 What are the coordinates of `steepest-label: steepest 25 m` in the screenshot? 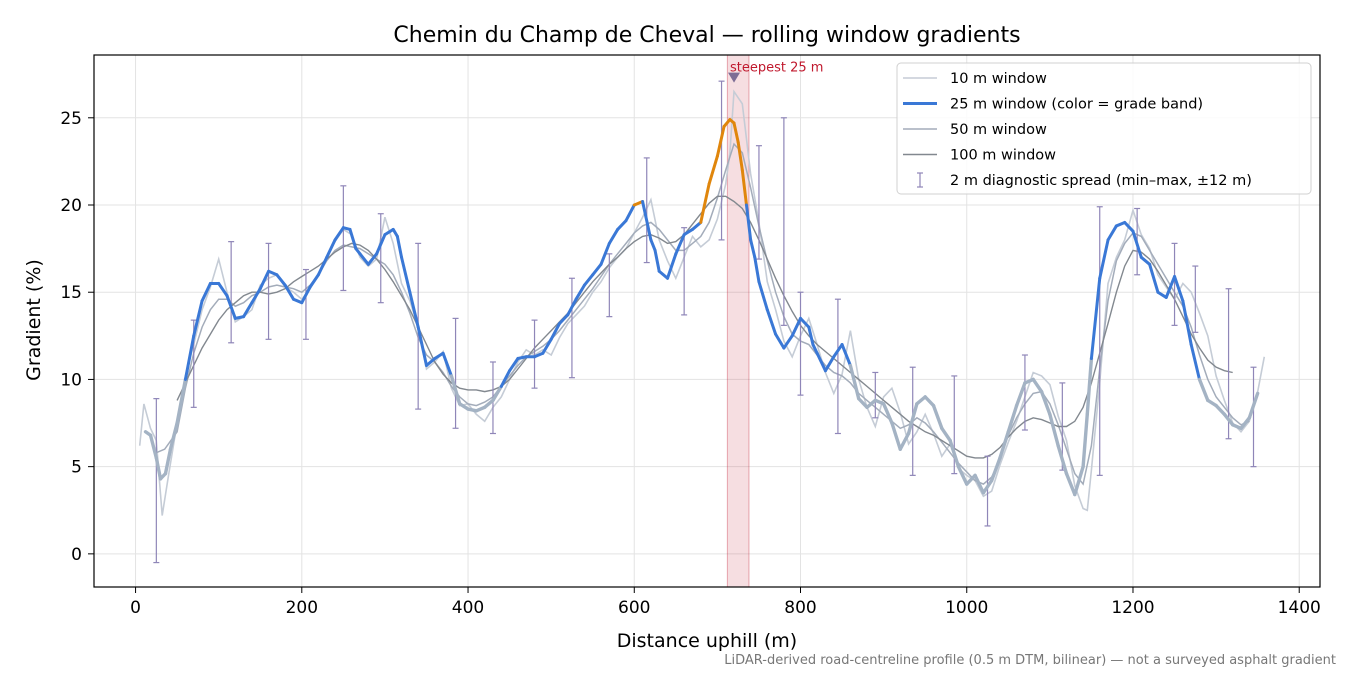 It's located at (776, 68).